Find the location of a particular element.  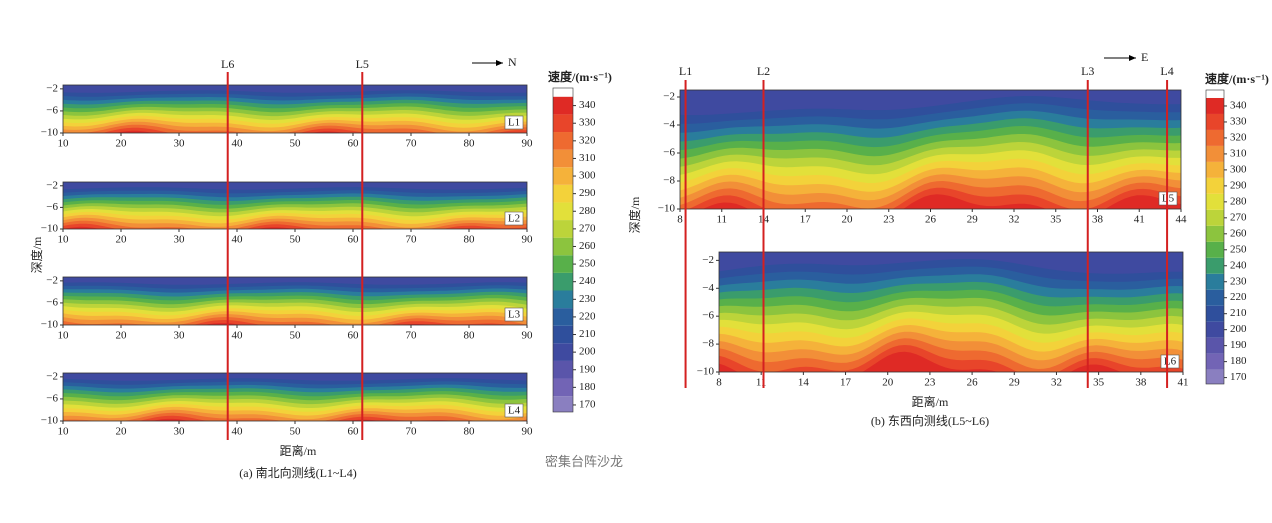

x-tick-label: 35 is located at coordinates (1099, 383).